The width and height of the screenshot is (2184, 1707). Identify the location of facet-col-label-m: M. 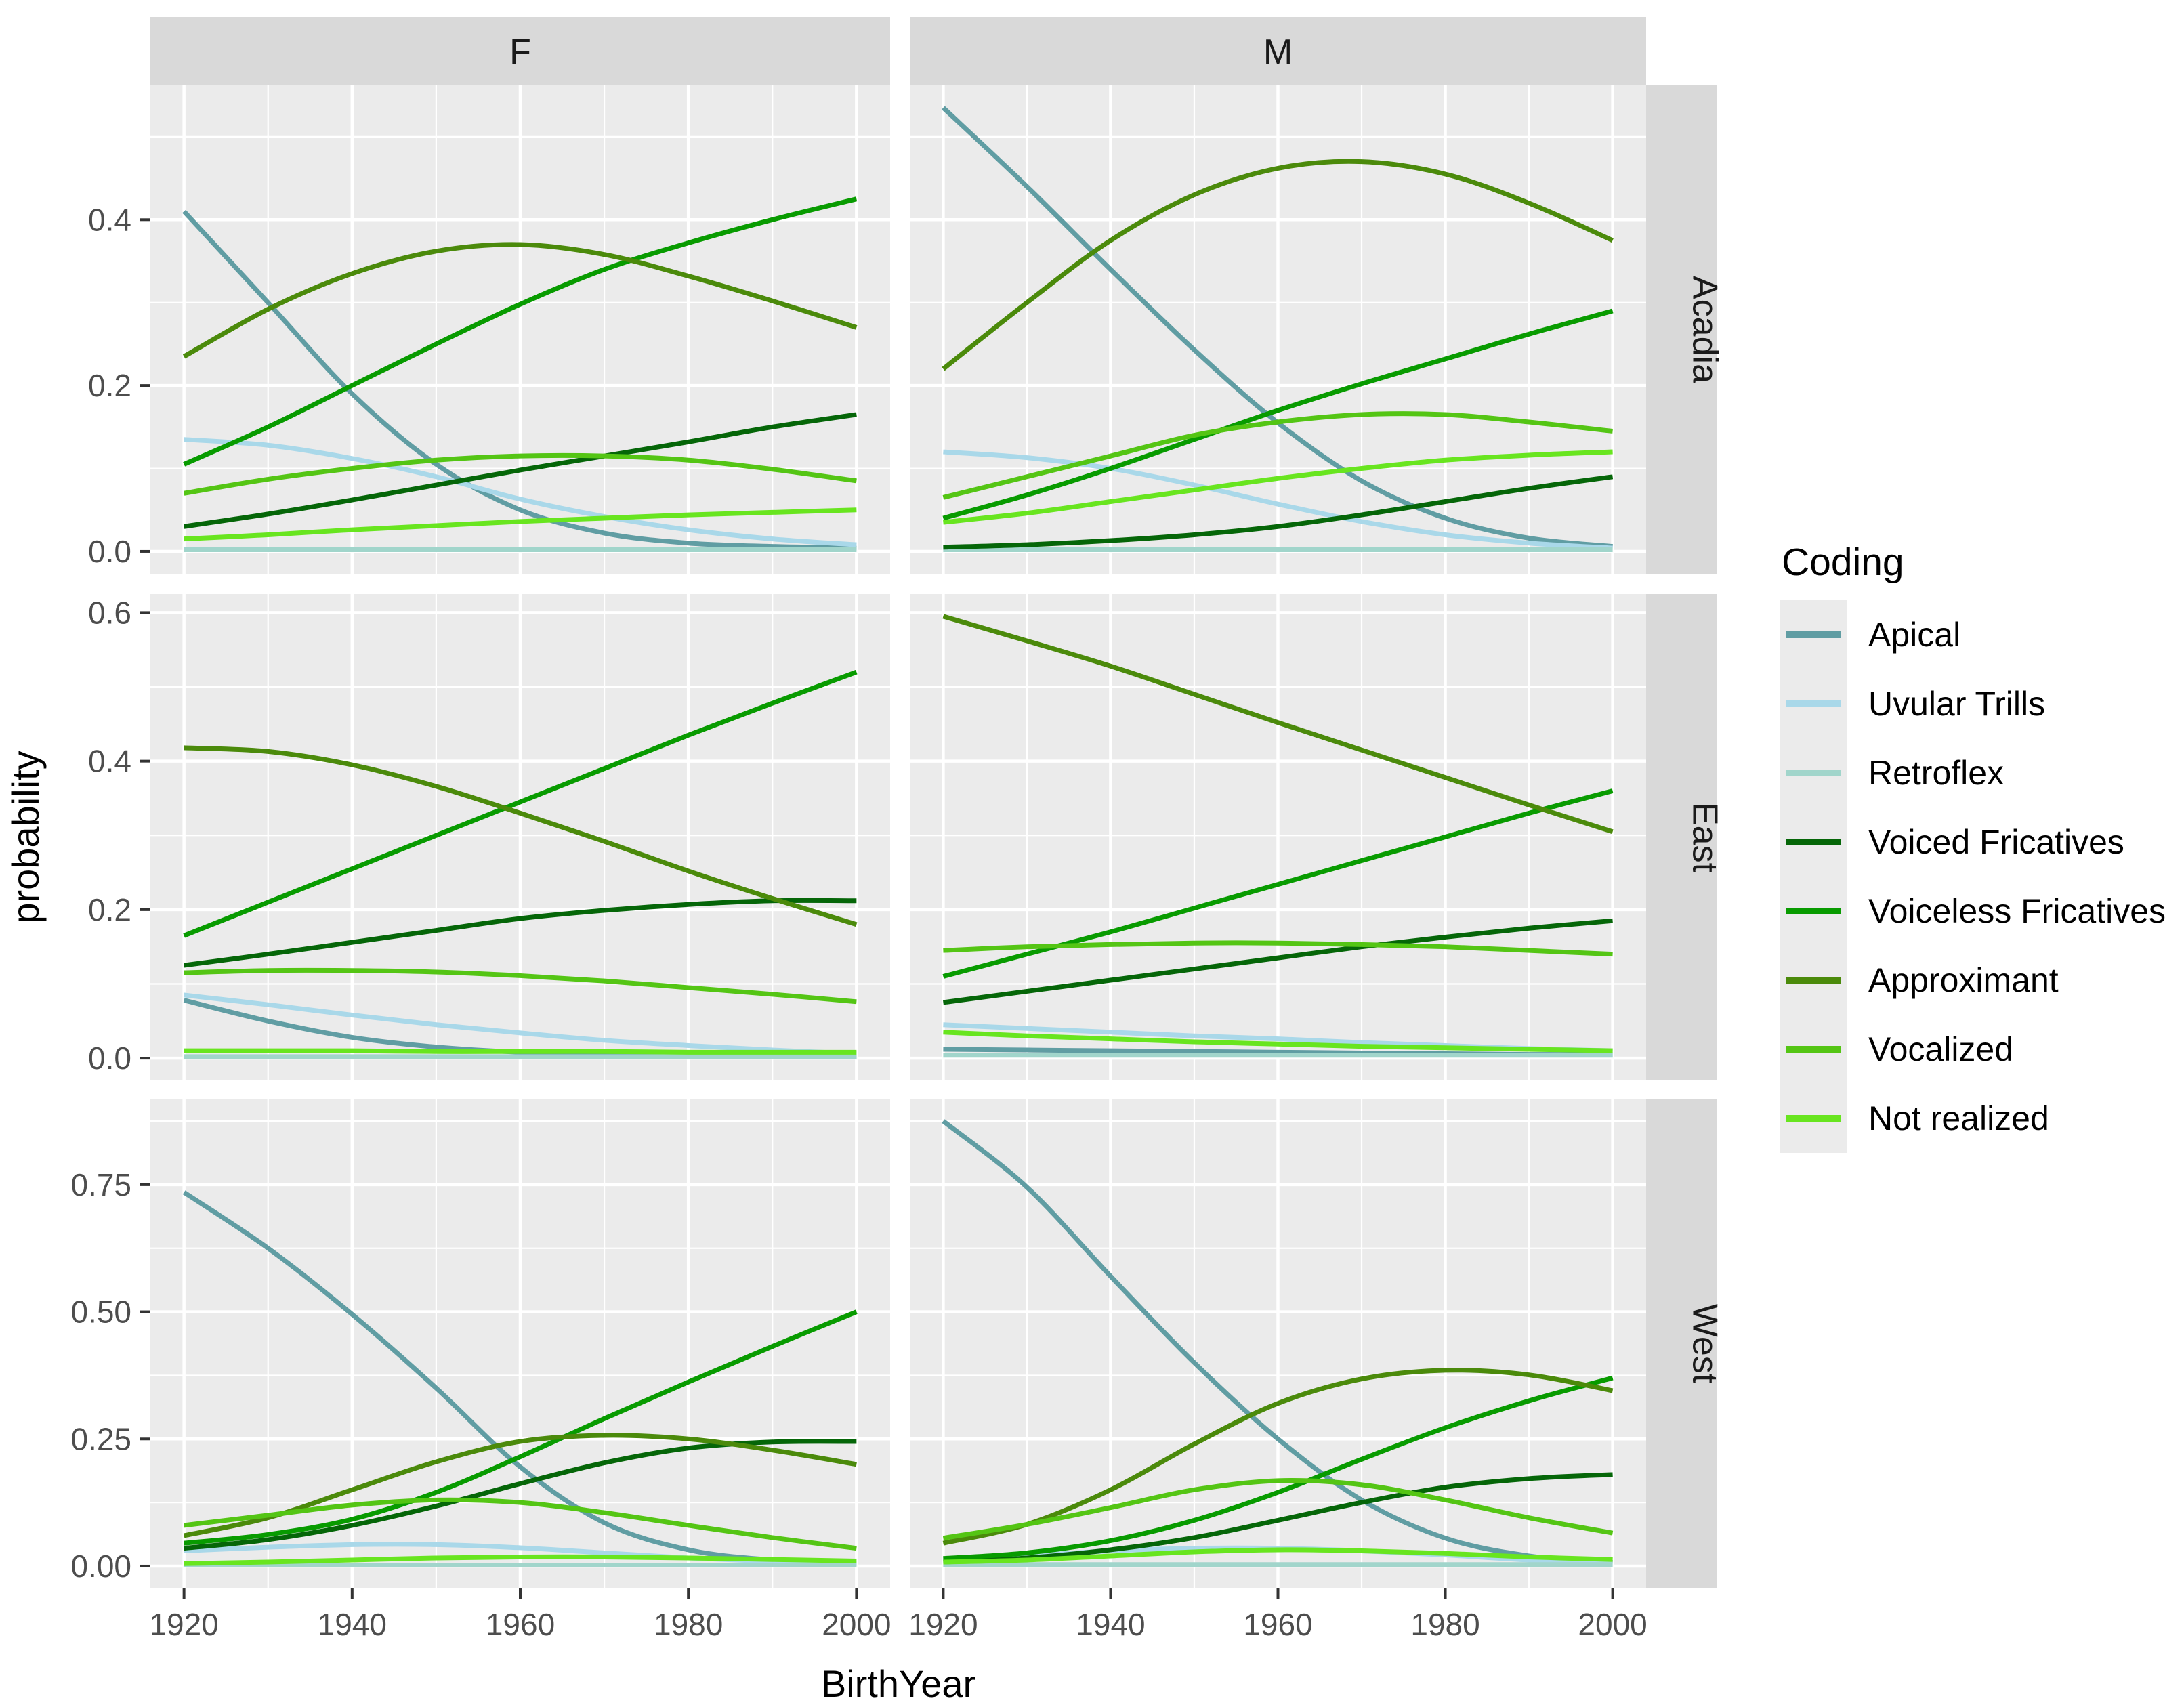
(1278, 53).